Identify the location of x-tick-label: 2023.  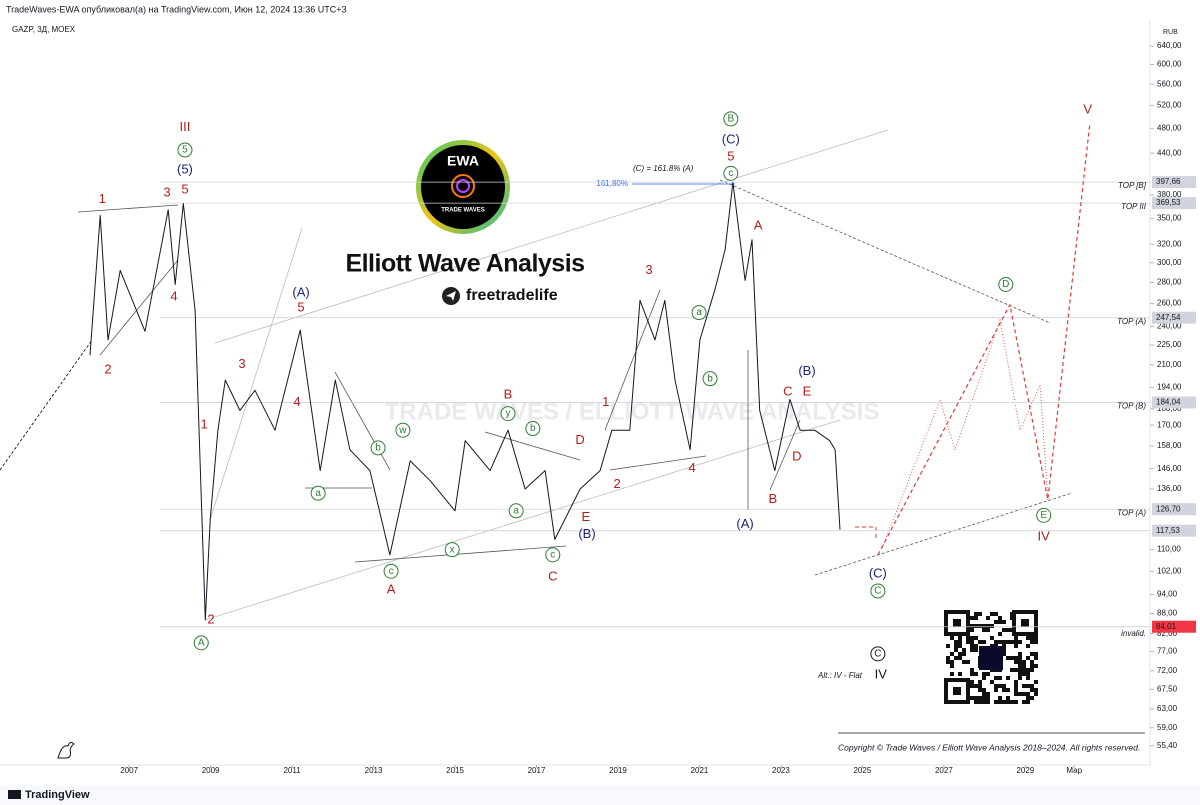
(781, 770).